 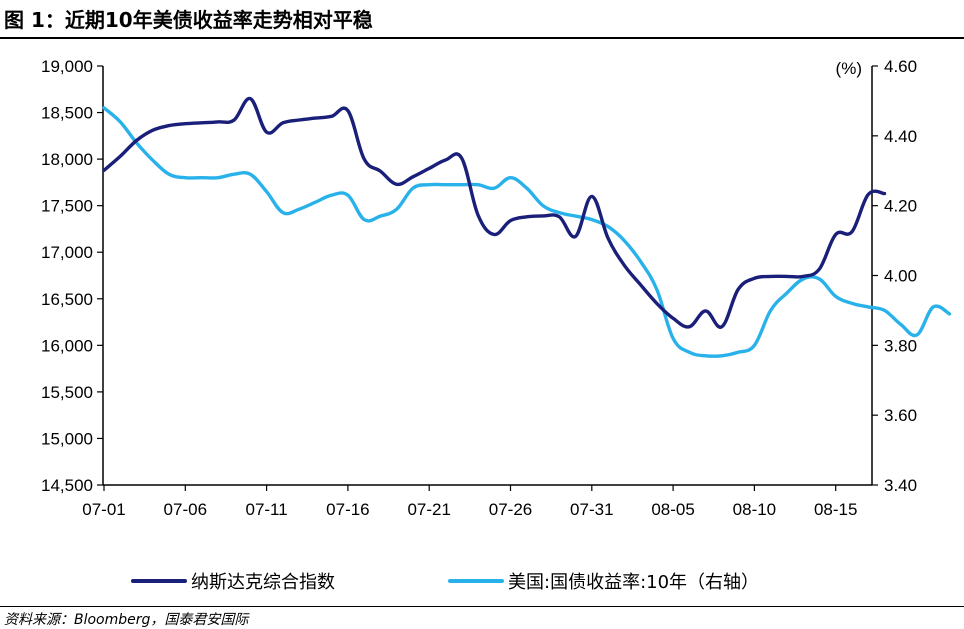 What do you see at coordinates (67, 252) in the screenshot?
I see `left-tick-label: 17,000` at bounding box center [67, 252].